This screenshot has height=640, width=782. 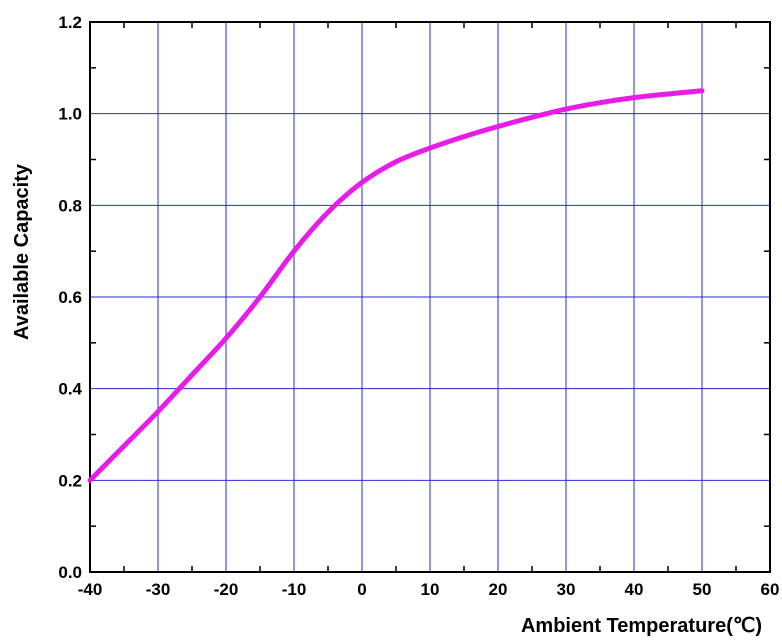 I want to click on x-tick-label: -30, so click(x=158, y=589).